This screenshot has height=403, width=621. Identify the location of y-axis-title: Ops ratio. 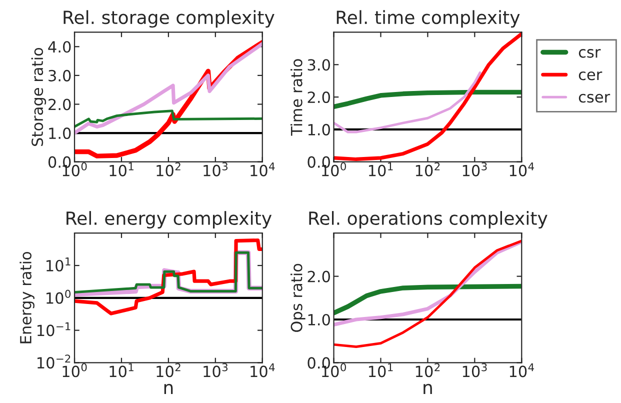
(298, 298).